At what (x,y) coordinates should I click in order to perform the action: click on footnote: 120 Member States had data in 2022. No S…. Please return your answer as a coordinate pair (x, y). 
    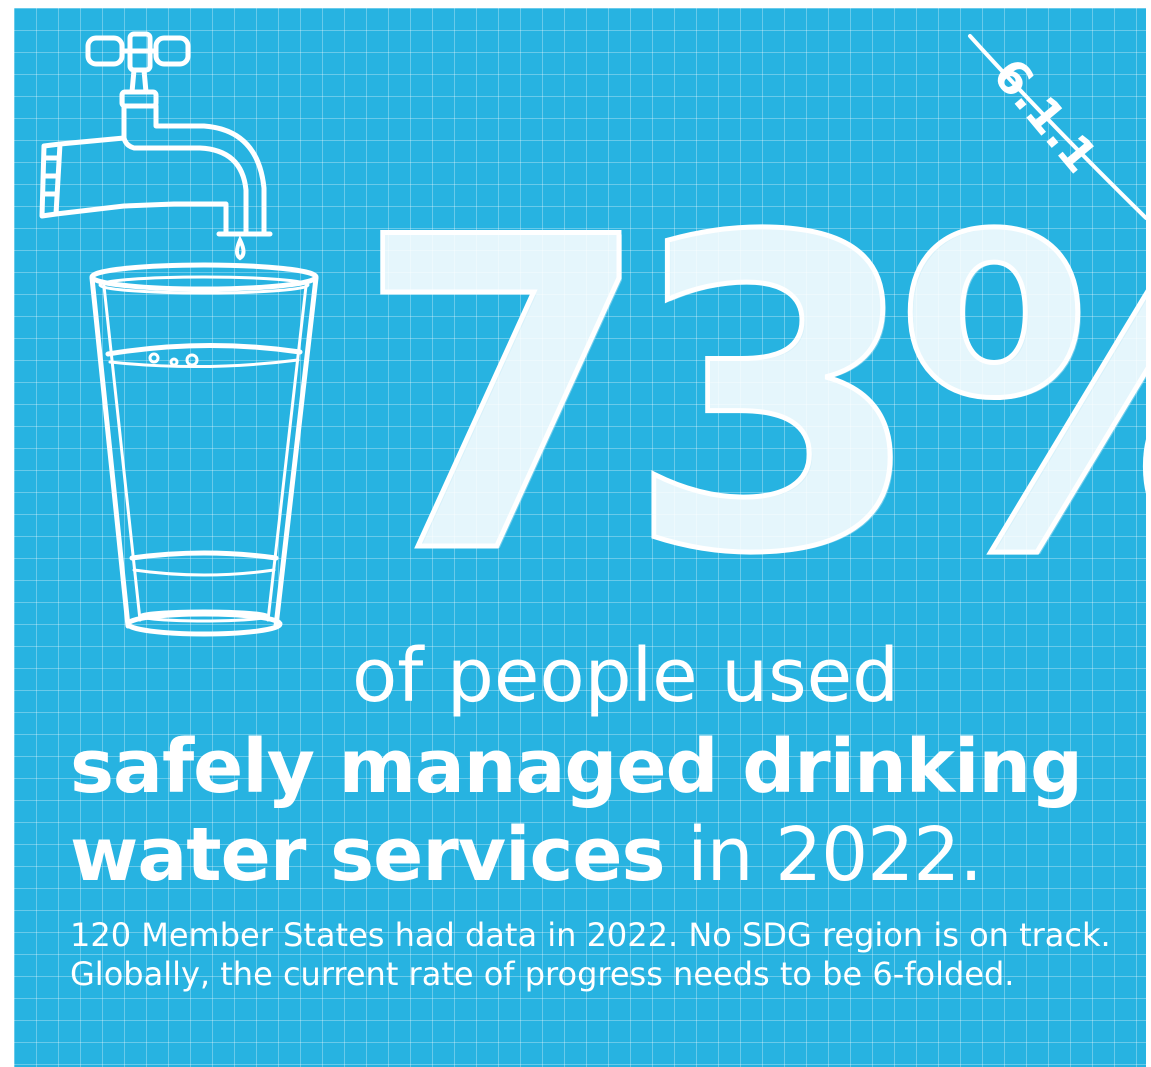
    Looking at the image, I should click on (590, 954).